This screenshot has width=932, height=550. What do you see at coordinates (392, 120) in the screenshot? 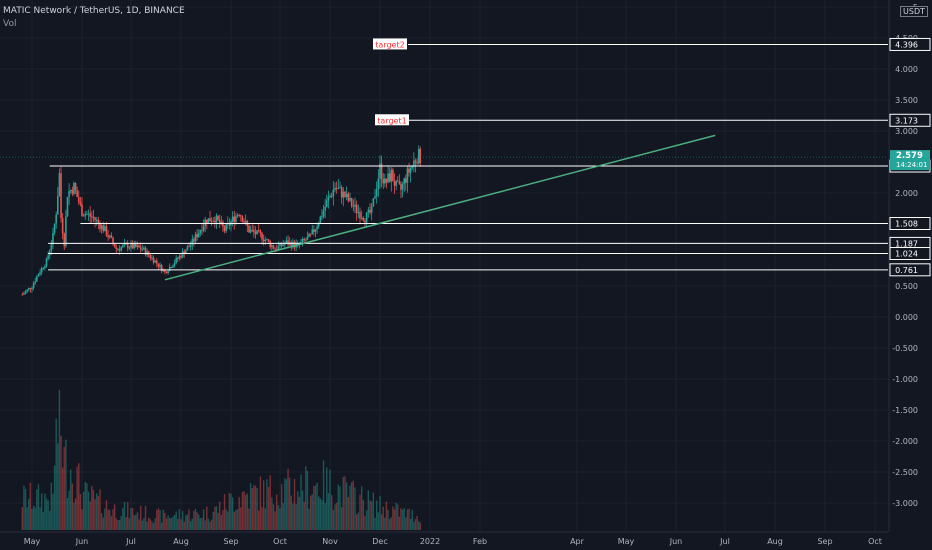
I see `level-annotation-box` at bounding box center [392, 120].